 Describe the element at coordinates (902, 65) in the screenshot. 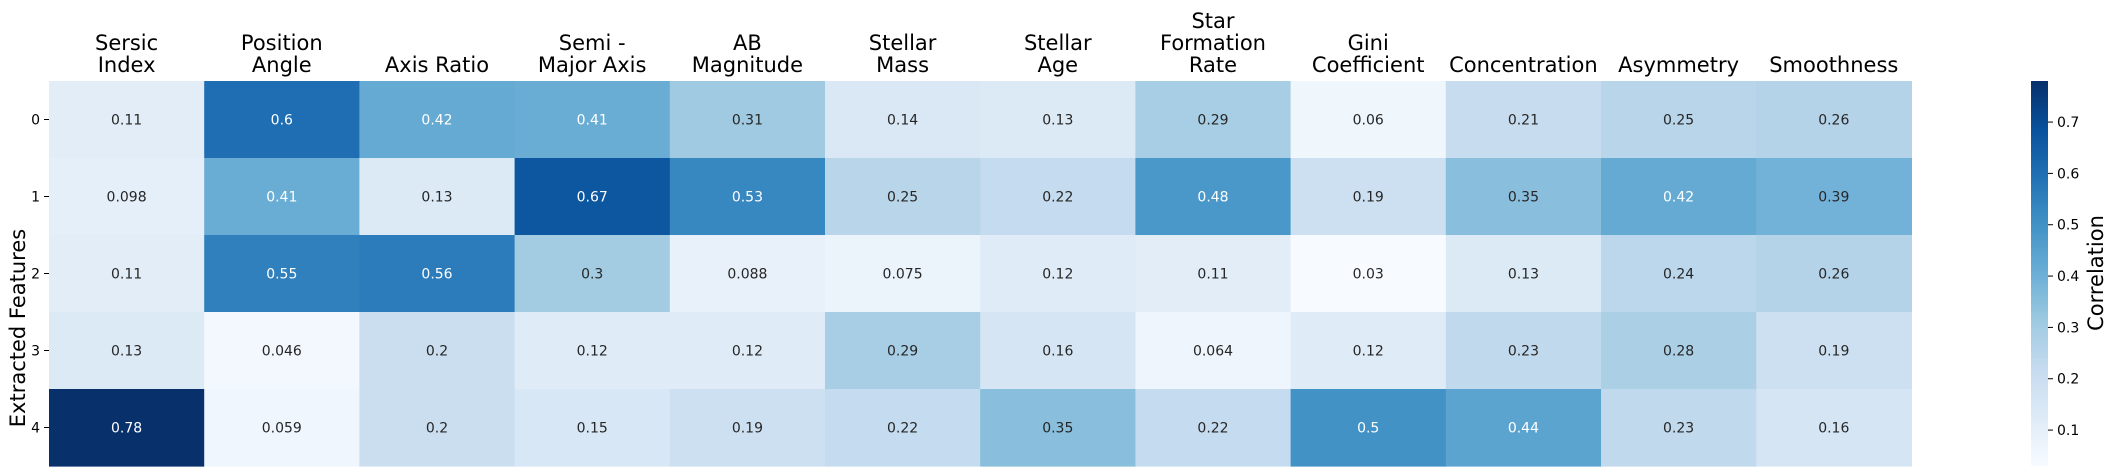

I see `column-label: Mass` at that location.